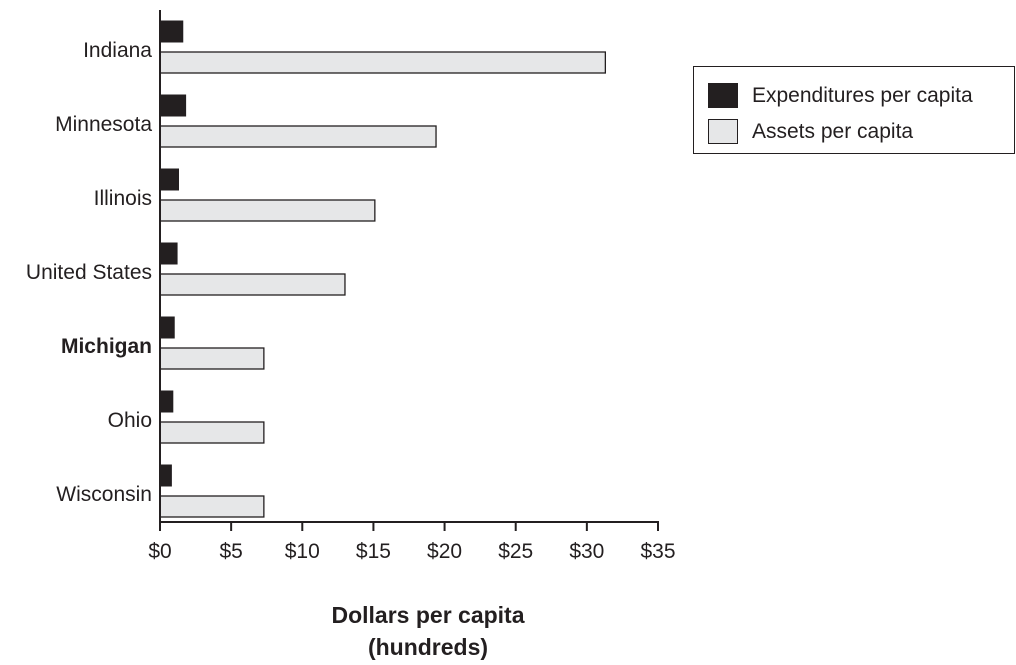 Image resolution: width=1016 pixels, height=665 pixels. I want to click on bar-expenditures-michigan, so click(167, 327).